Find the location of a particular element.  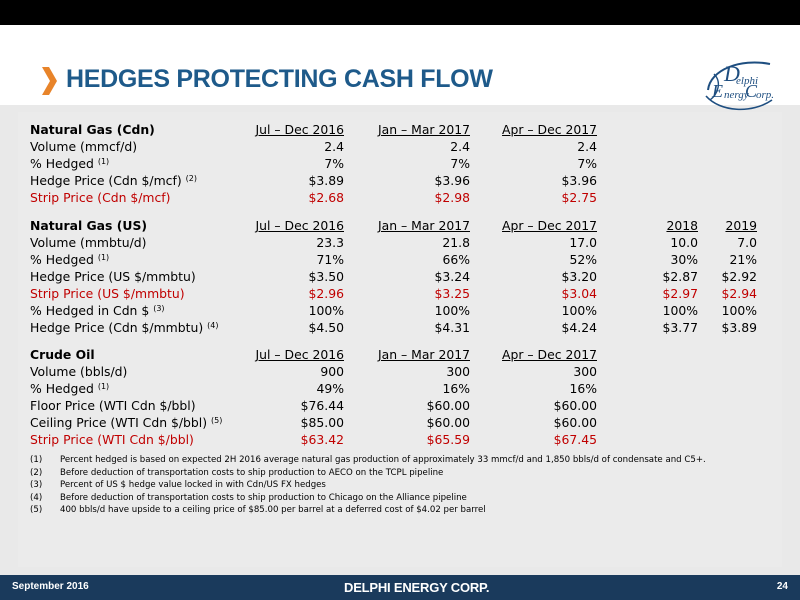

column-header: 2019 is located at coordinates (741, 225).